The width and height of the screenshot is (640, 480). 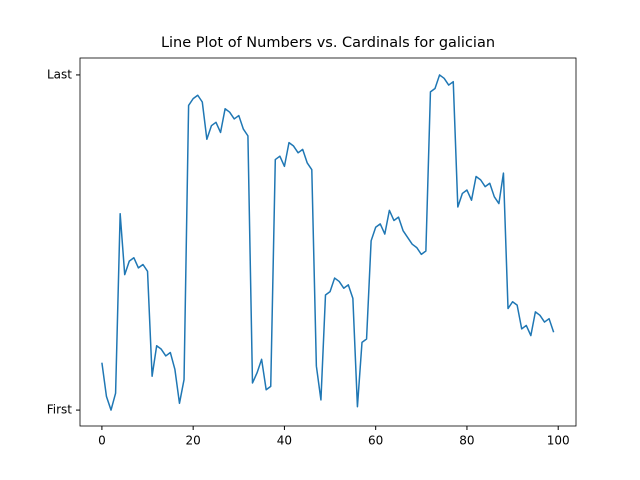 What do you see at coordinates (193, 441) in the screenshot?
I see `x-tick-label: 20` at bounding box center [193, 441].